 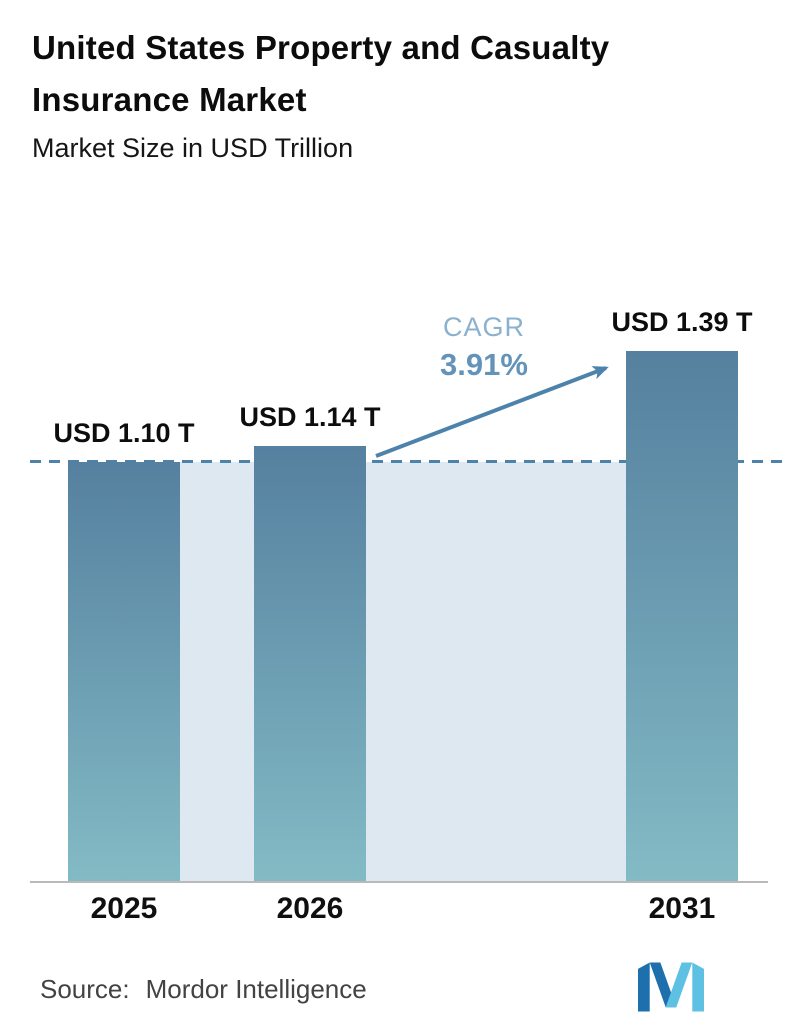 I want to click on bar-value-label-2031: USD 1.39 T, so click(x=682, y=322).